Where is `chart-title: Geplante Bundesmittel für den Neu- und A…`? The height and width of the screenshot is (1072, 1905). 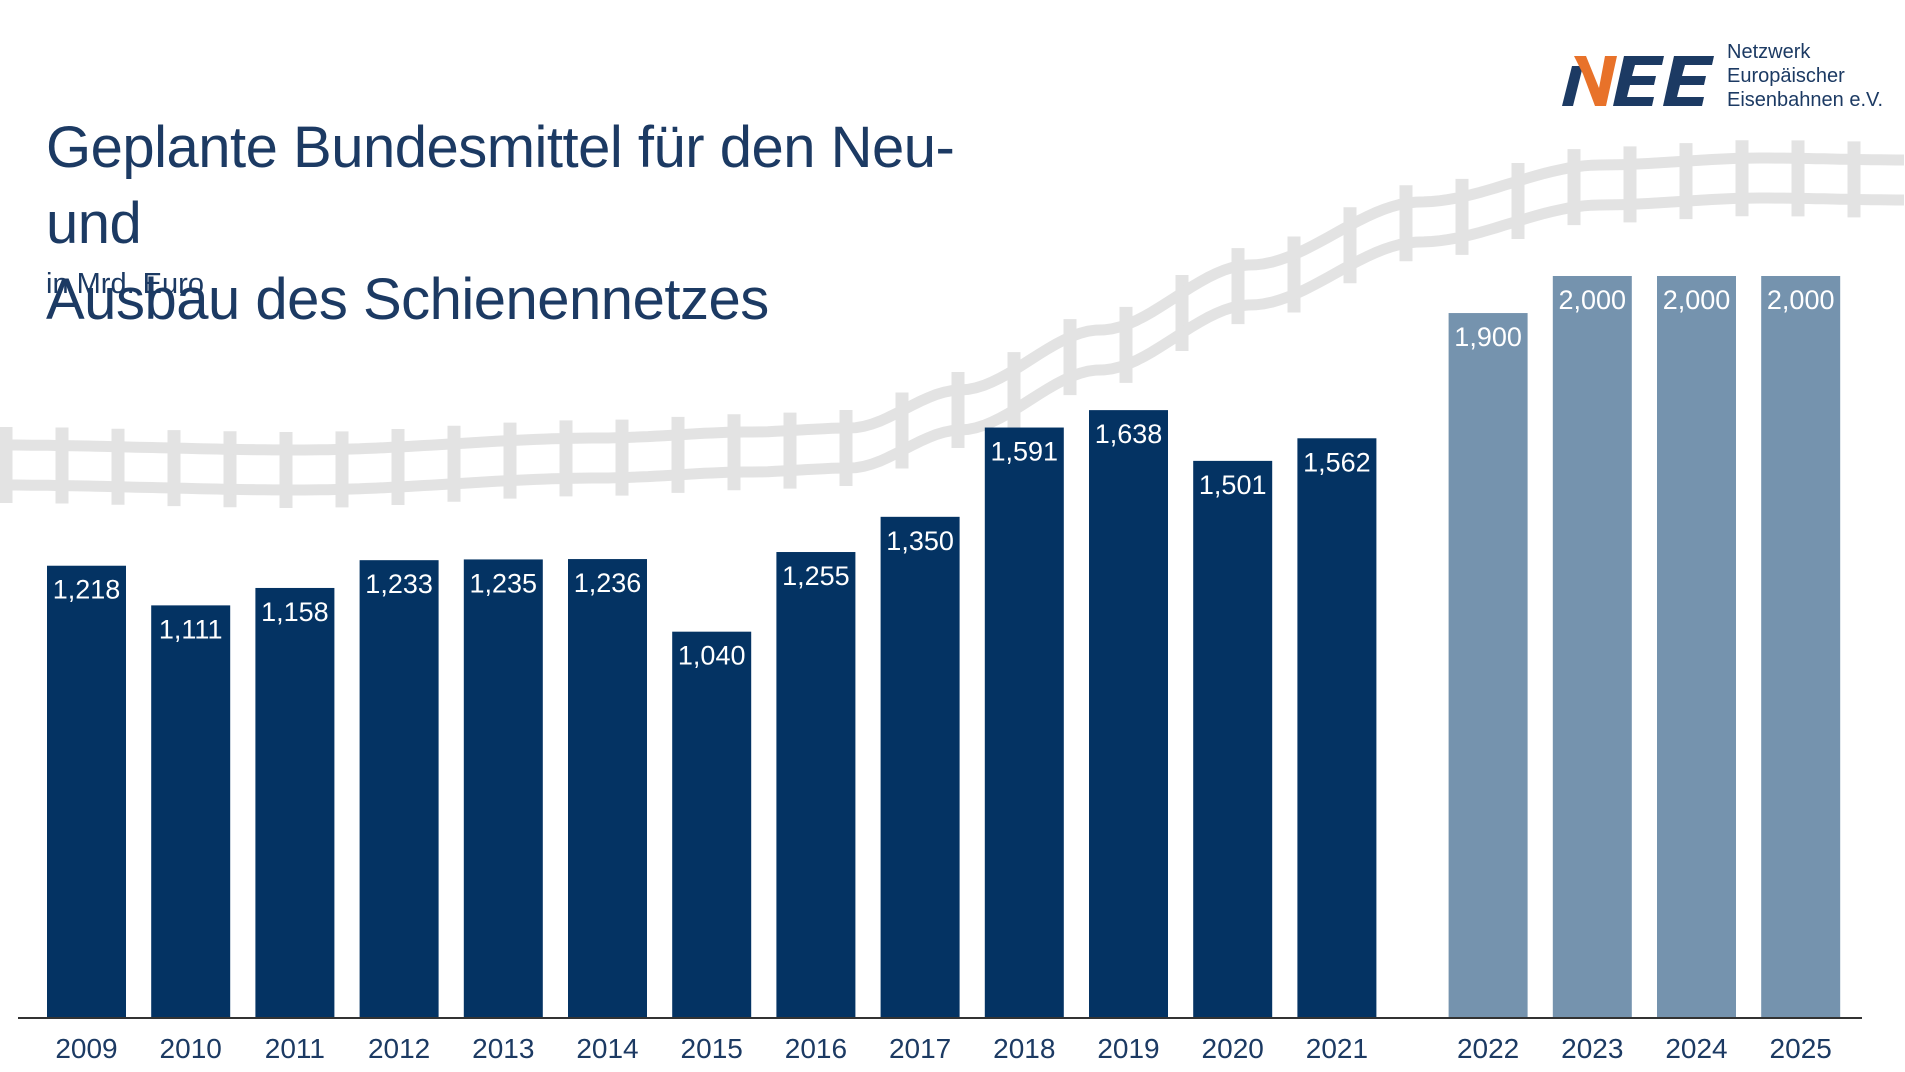 chart-title: Geplante Bundesmittel für den Neu- und A… is located at coordinates (546, 224).